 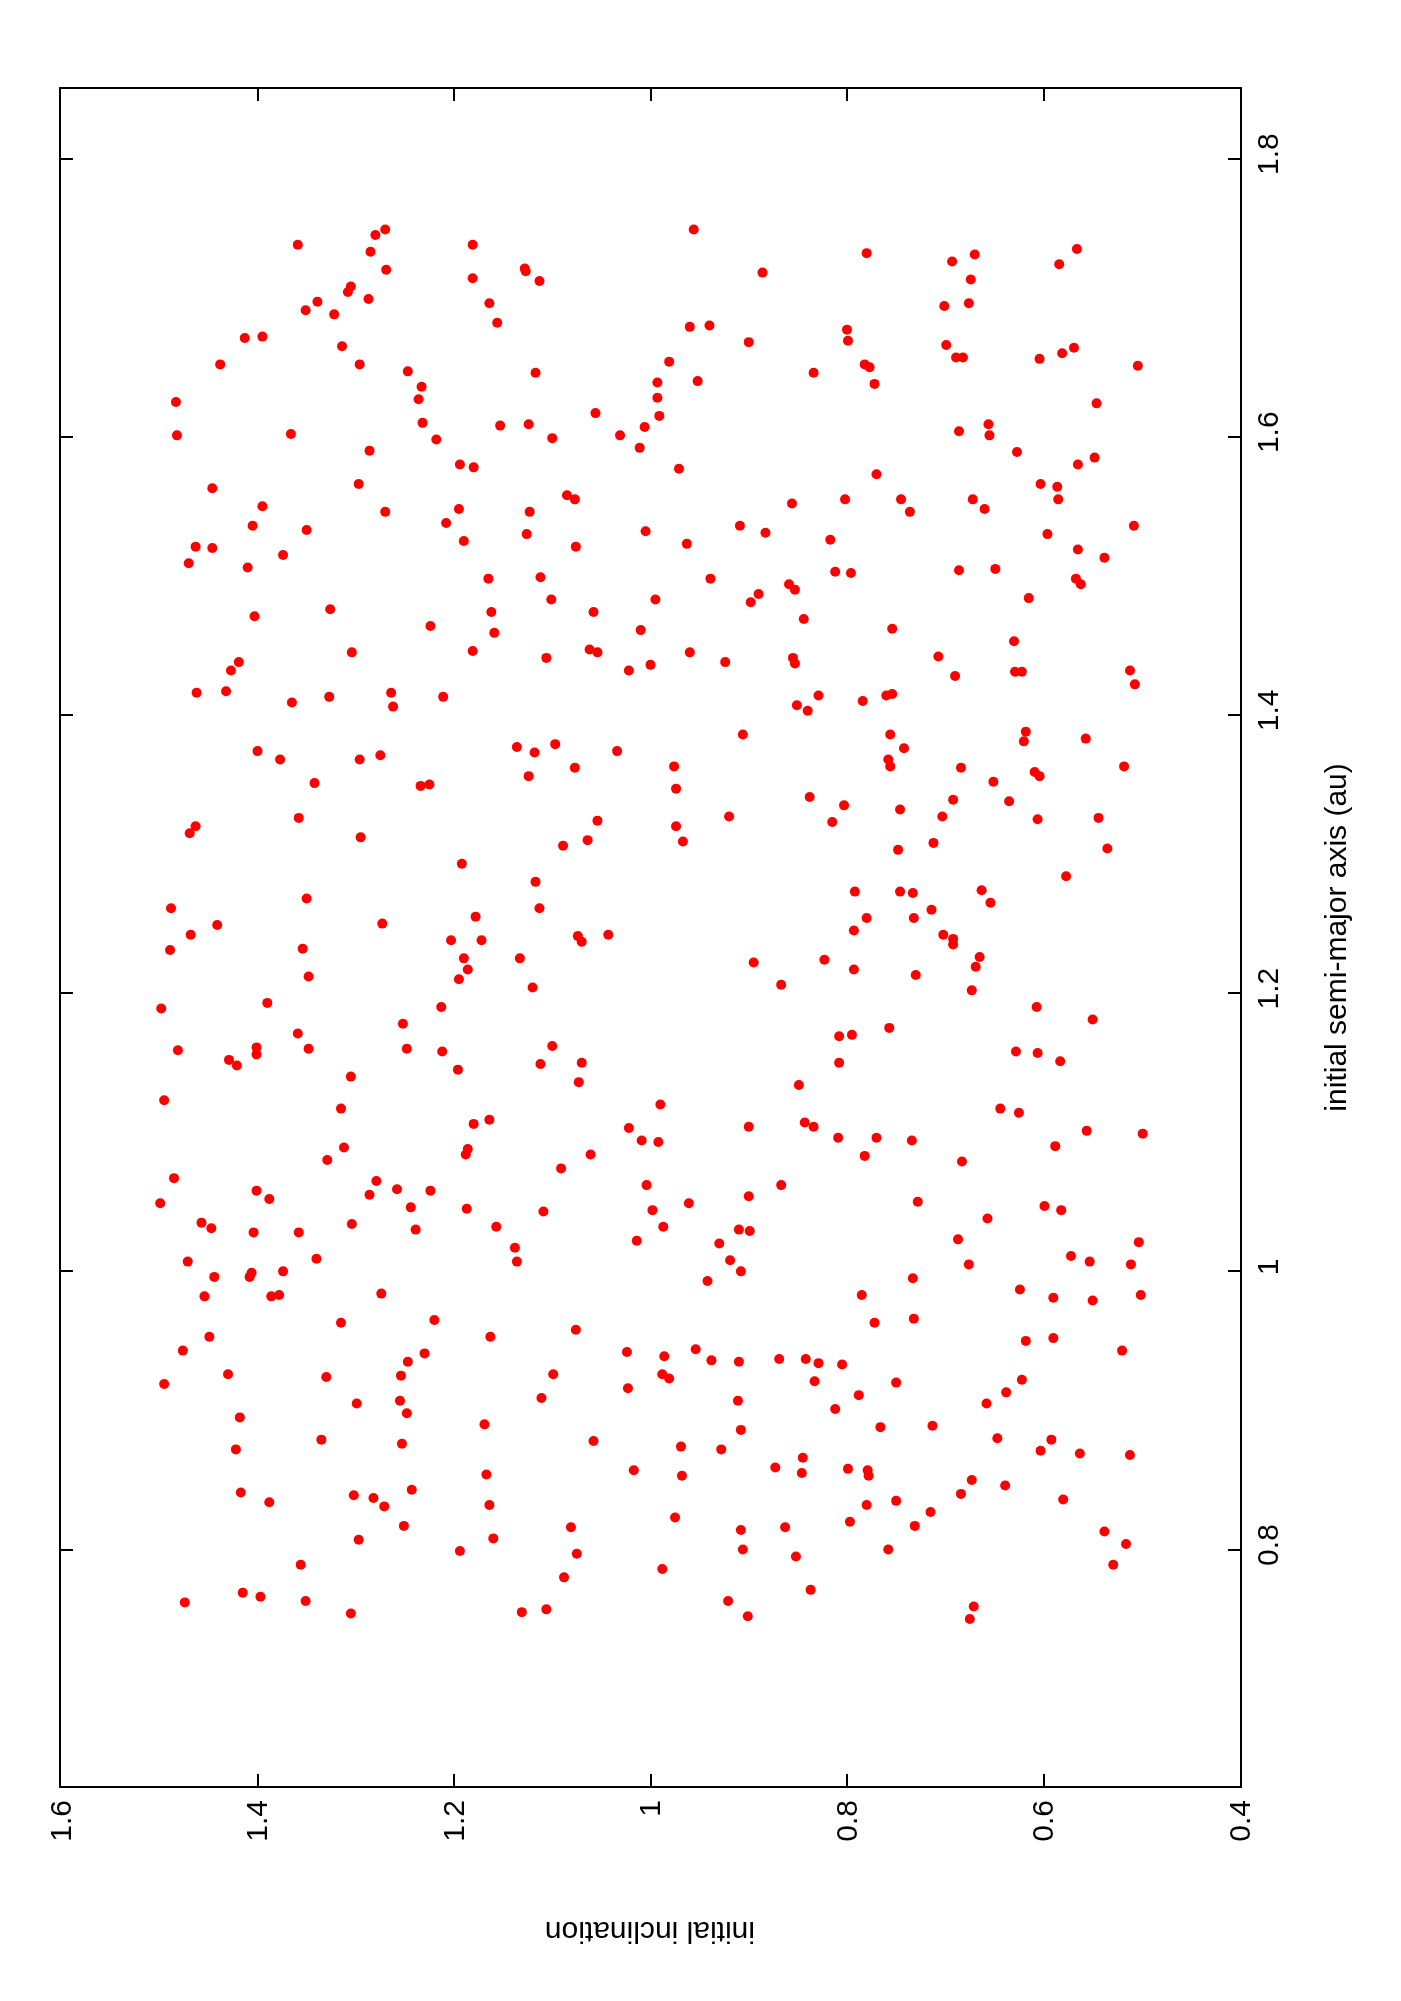 I want to click on y-tick-label: 0.8, so click(x=1267, y=1545).